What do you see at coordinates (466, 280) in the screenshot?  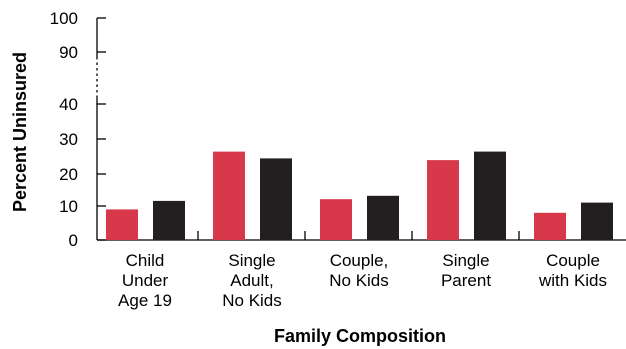 I see `x-category-label-line: Parent` at bounding box center [466, 280].